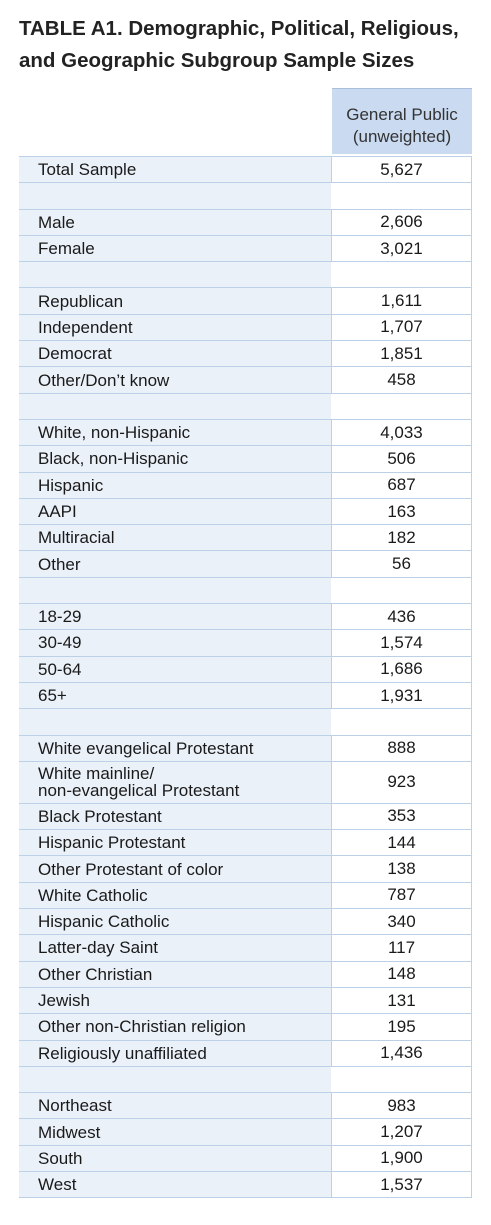 Image resolution: width=491 pixels, height=1225 pixels. I want to click on row-label: Northeast, so click(175, 1106).